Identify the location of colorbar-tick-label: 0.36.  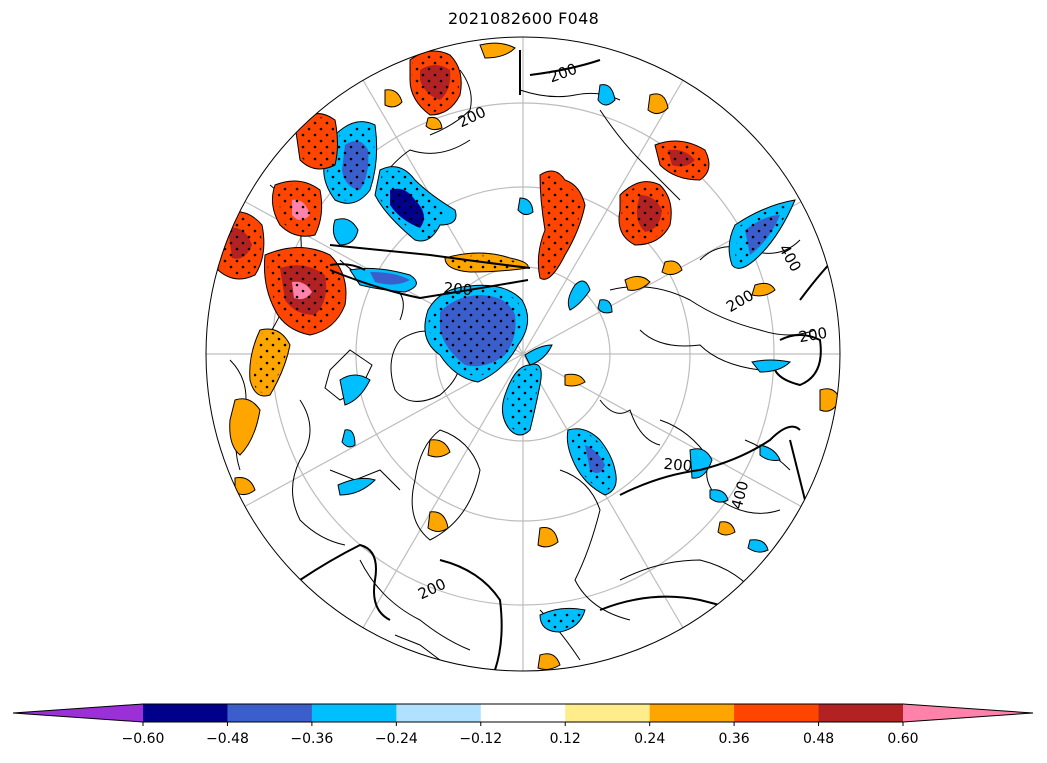
(734, 739).